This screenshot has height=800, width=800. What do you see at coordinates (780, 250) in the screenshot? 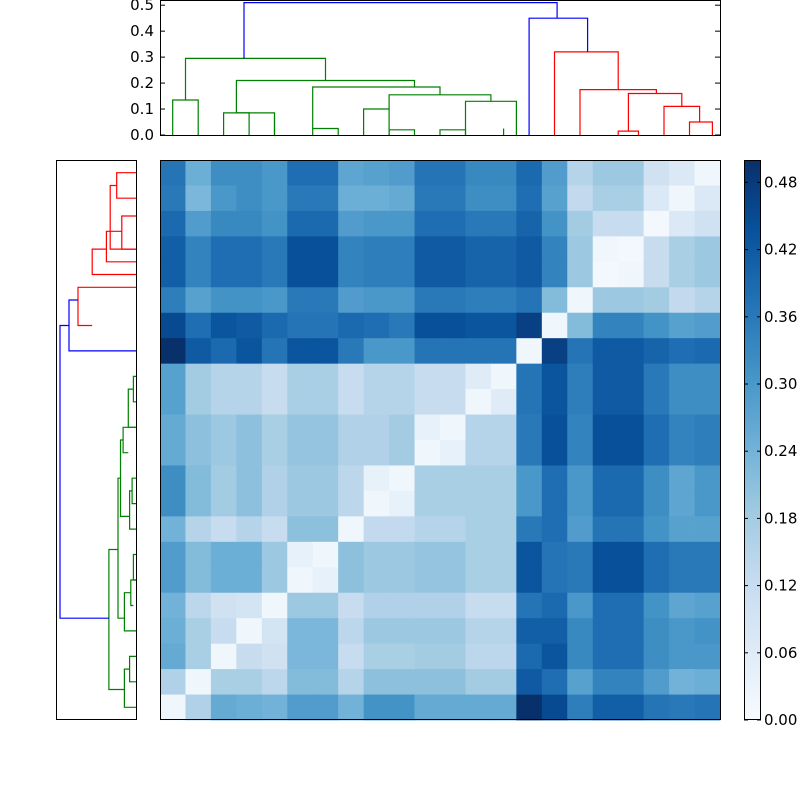
I see `colorbar-tick-label: 0.42` at bounding box center [780, 250].